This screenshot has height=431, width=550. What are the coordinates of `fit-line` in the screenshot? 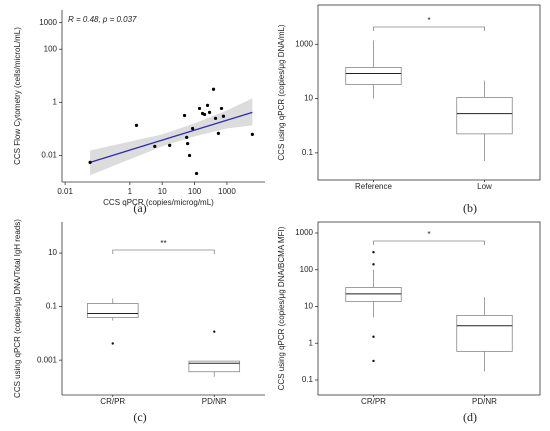 It's located at (171, 137).